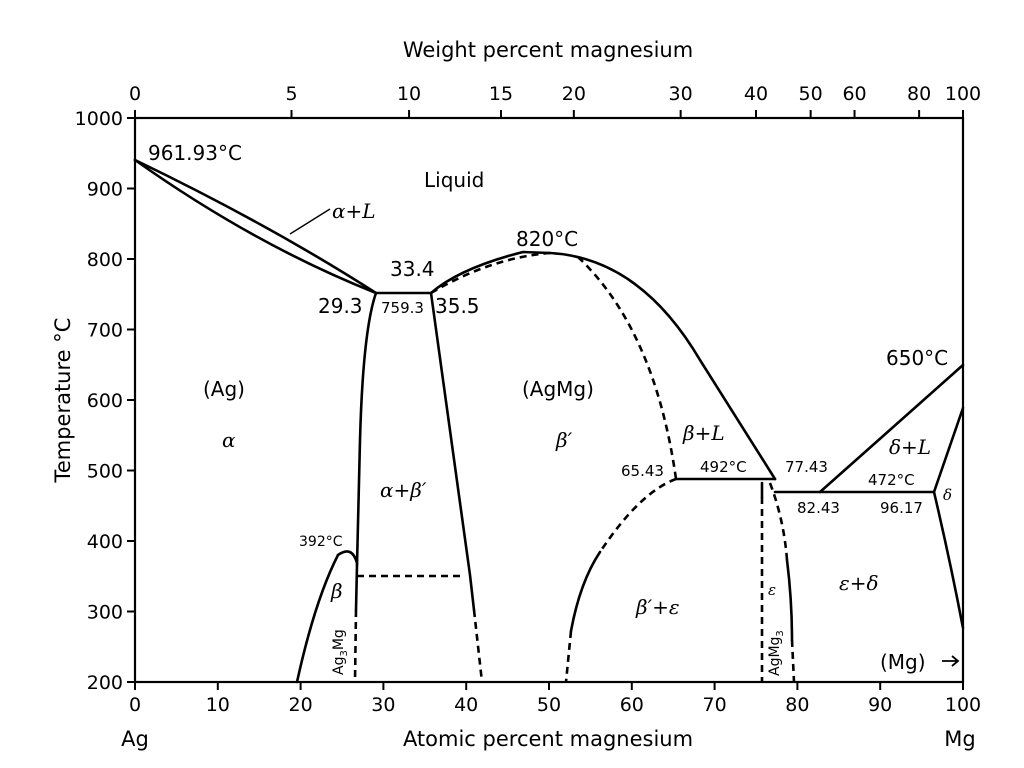 The width and height of the screenshot is (1024, 768). What do you see at coordinates (301, 705) in the screenshot?
I see `atomic-tick-label: 20` at bounding box center [301, 705].